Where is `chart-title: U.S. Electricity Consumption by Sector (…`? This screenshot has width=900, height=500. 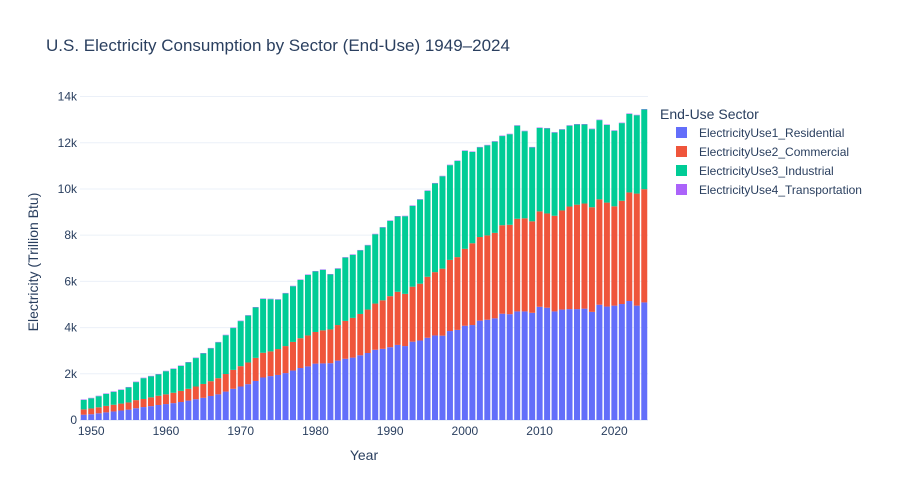
chart-title: U.S. Electricity Consumption by Sector (… is located at coordinates (278, 45).